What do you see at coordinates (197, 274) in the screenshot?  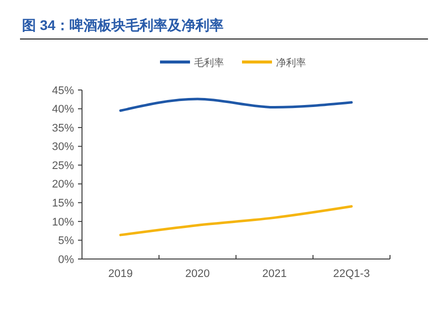 I see `x-tick-label: 2020` at bounding box center [197, 274].